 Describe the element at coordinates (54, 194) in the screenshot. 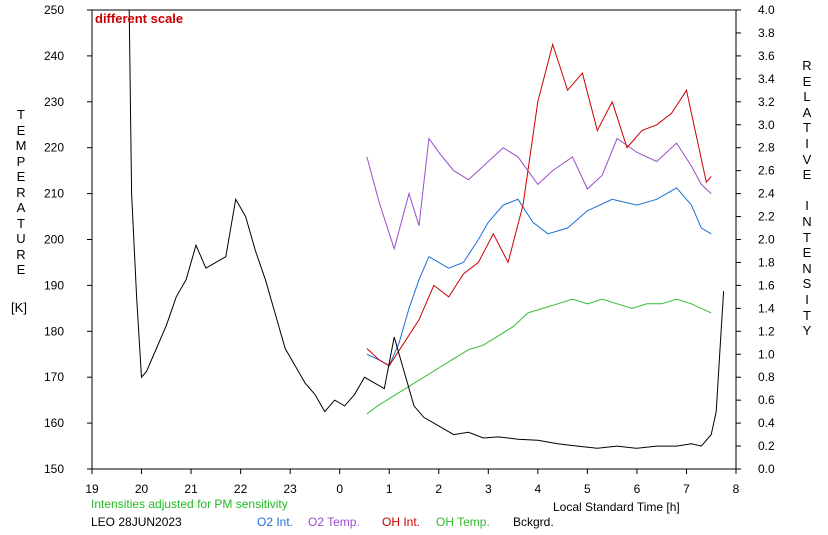

I see `left-tick-label: 210` at that location.